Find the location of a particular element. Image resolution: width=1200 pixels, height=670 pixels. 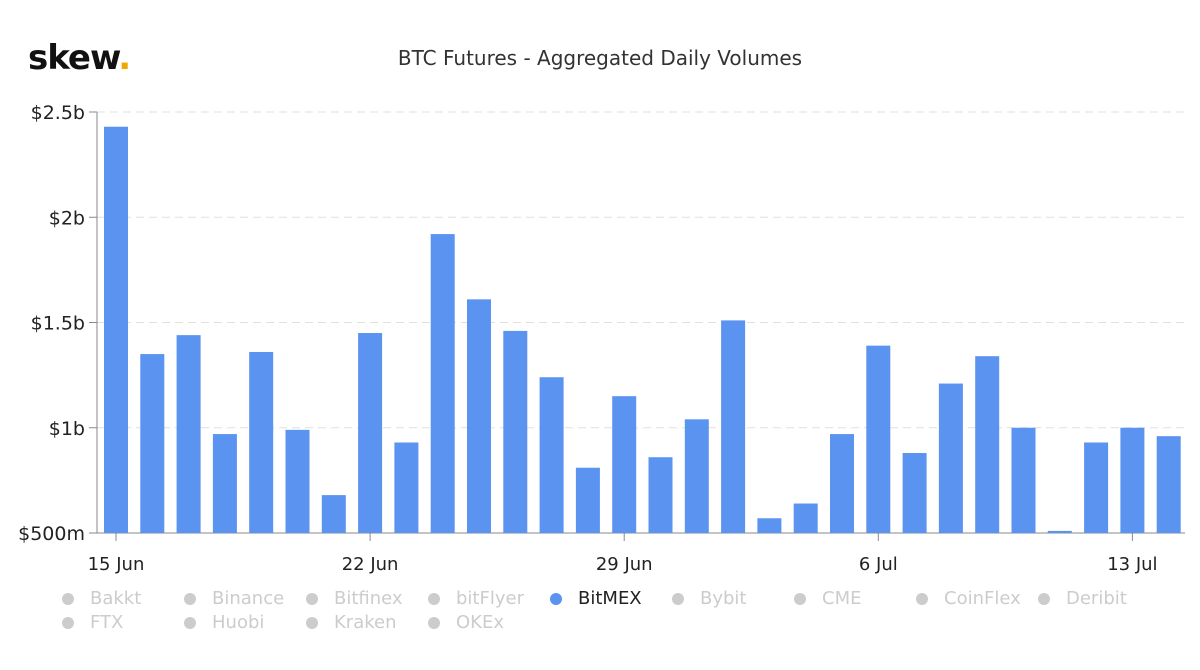

chart-title: BTC Futures - Aggregated Daily Volumes is located at coordinates (600, 58).